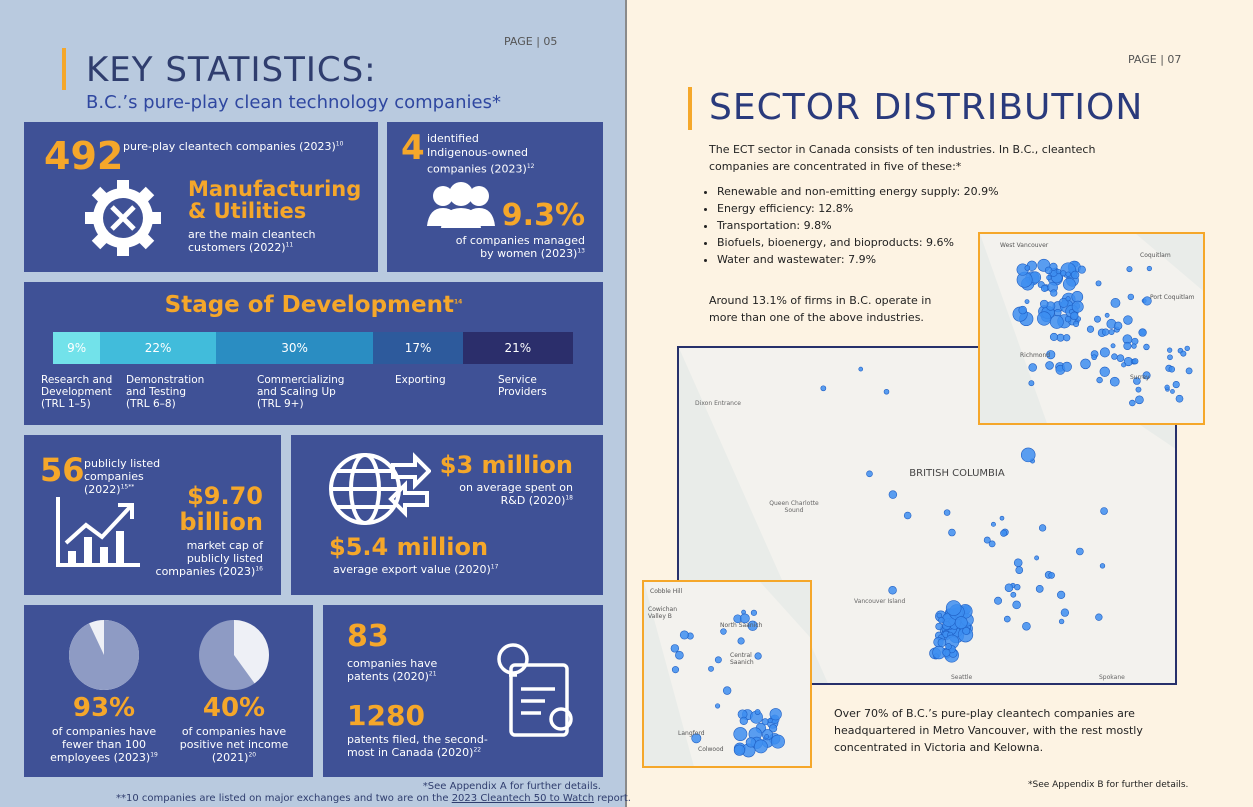 The height and width of the screenshot is (807, 1253). I want to click on text: companies have patents (2020), so click(392, 670).